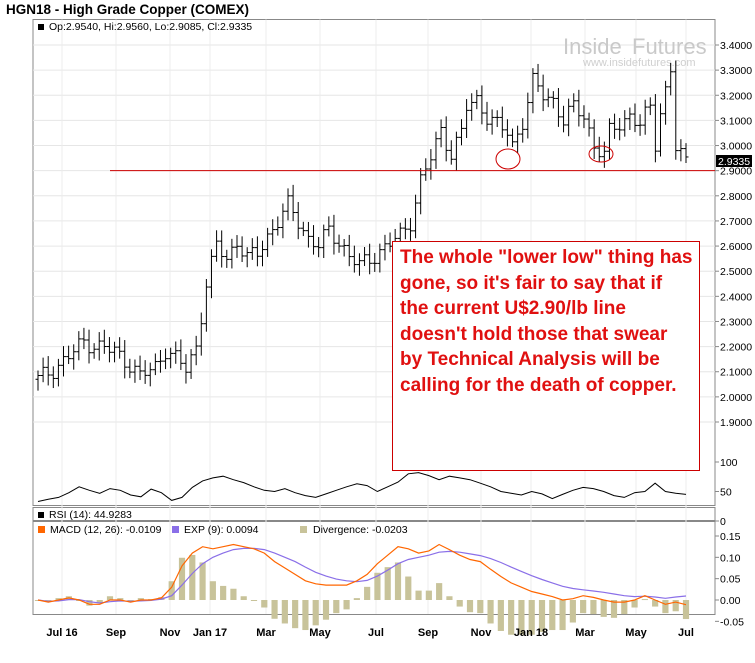 The image size is (755, 663). What do you see at coordinates (736, 147) in the screenshot?
I see `price-tick-label: 3.0000` at bounding box center [736, 147].